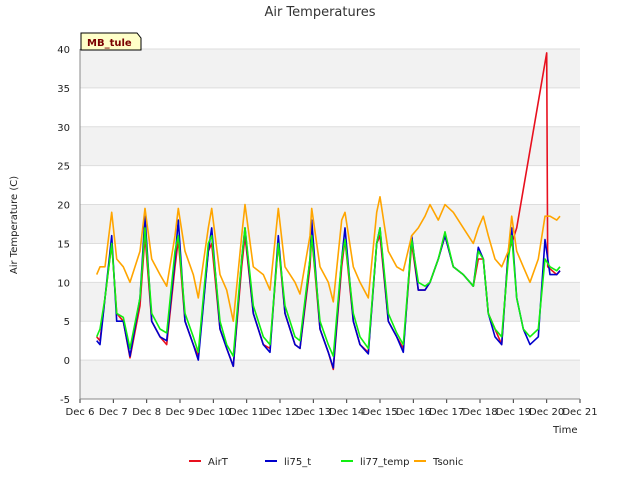 This screenshot has width=640, height=480. I want to click on y-tick-label: 10, so click(63, 283).